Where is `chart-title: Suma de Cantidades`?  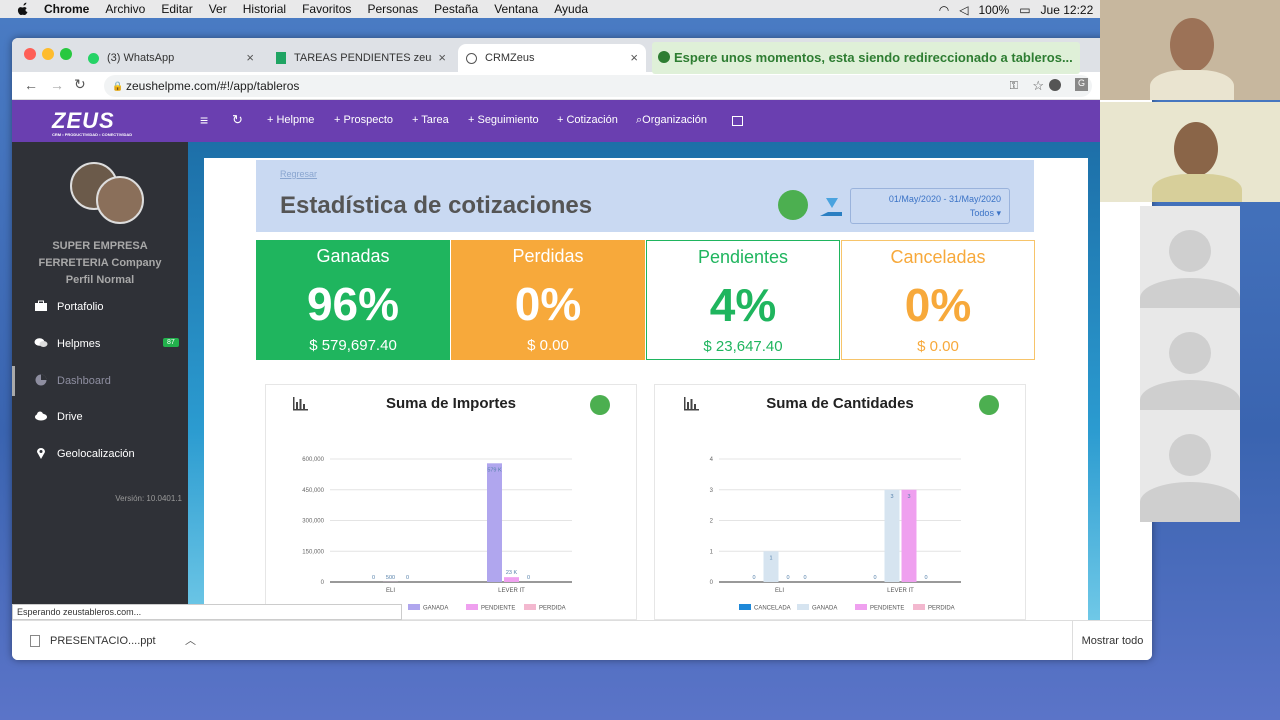 chart-title: Suma de Cantidades is located at coordinates (840, 403).